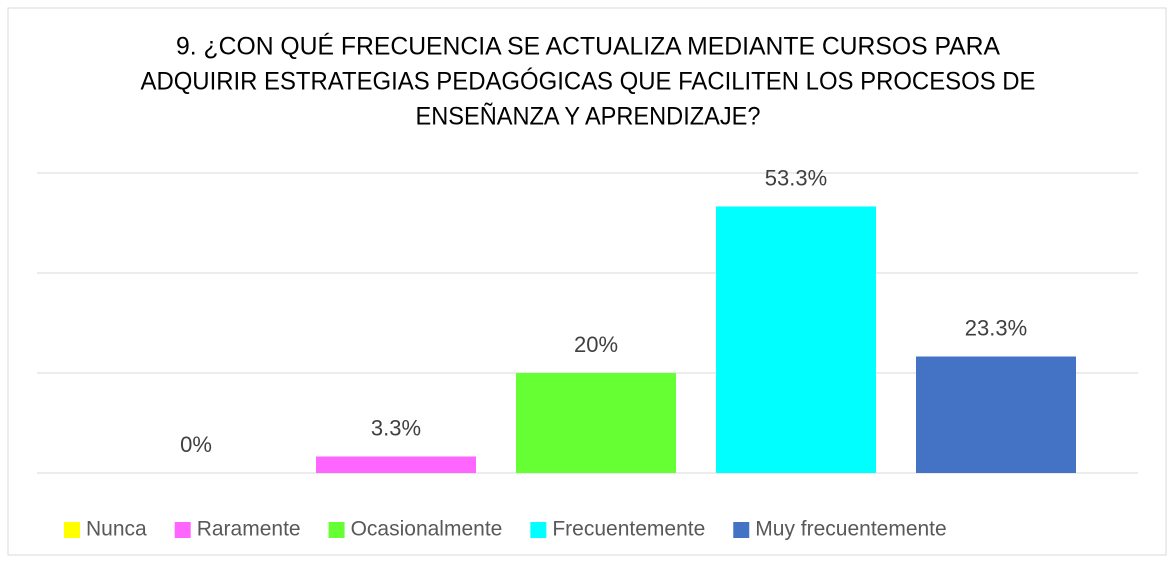  I want to click on chart-title: ENSEÑANZA Y APRENDIZAJE?, so click(588, 116).